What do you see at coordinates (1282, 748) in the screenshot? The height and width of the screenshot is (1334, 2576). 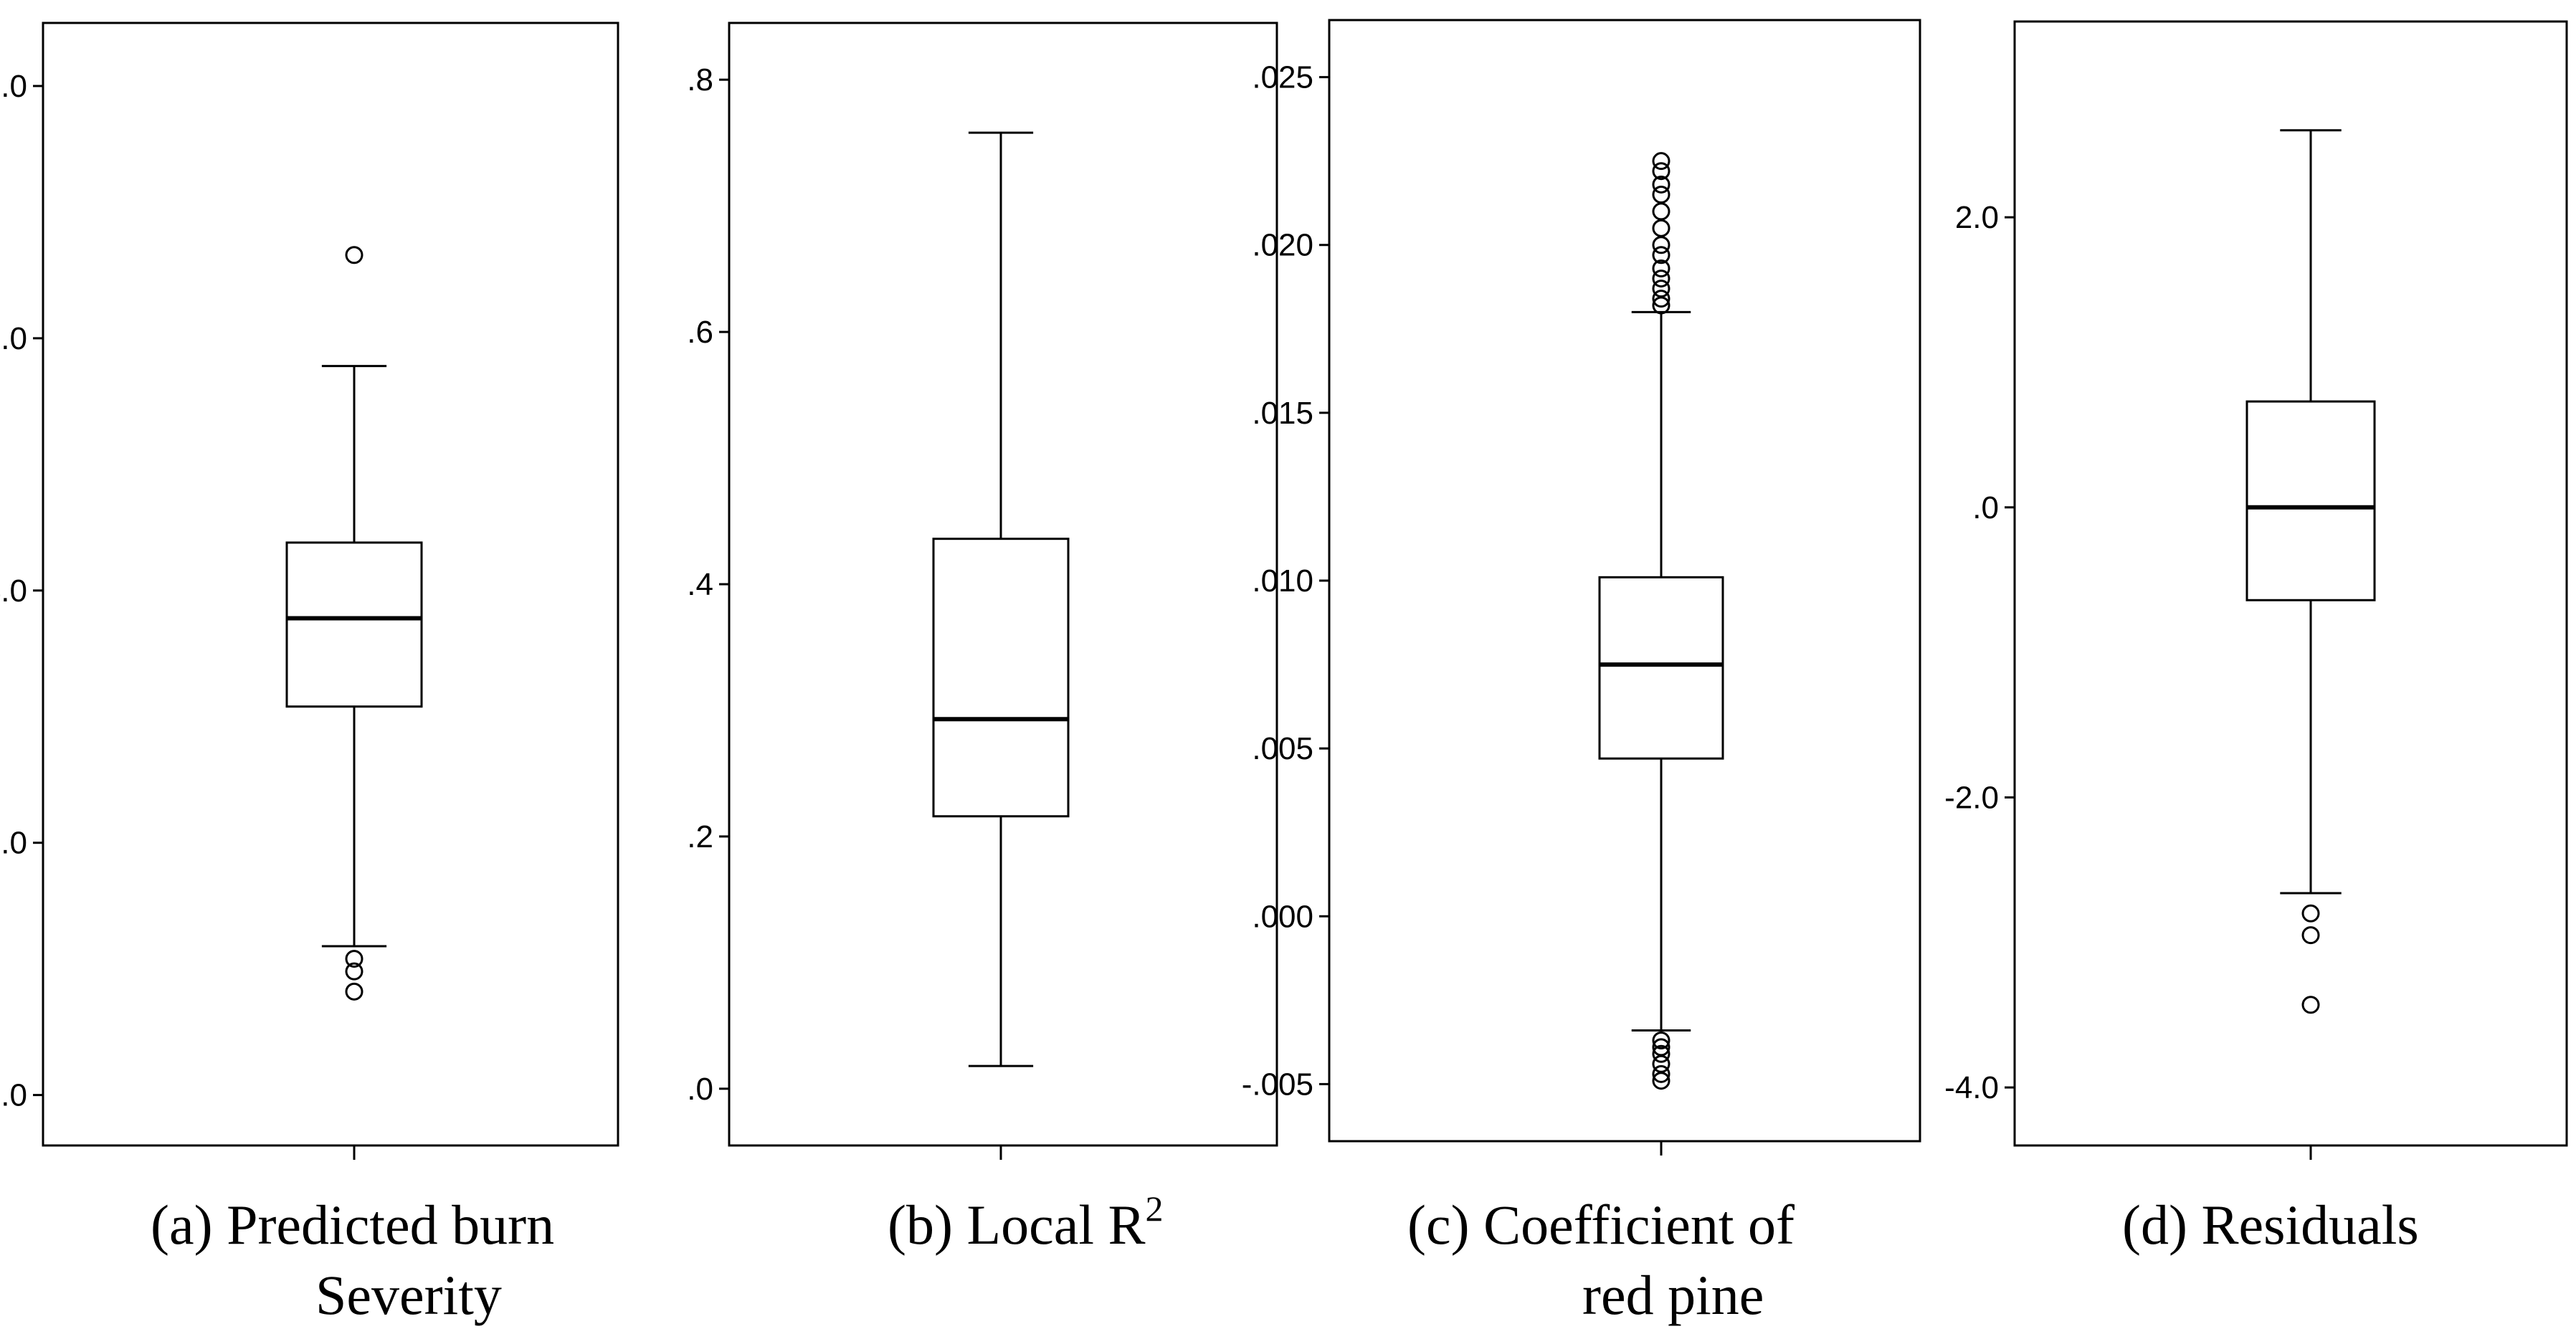 I see `y-tick-label: .005` at bounding box center [1282, 748].